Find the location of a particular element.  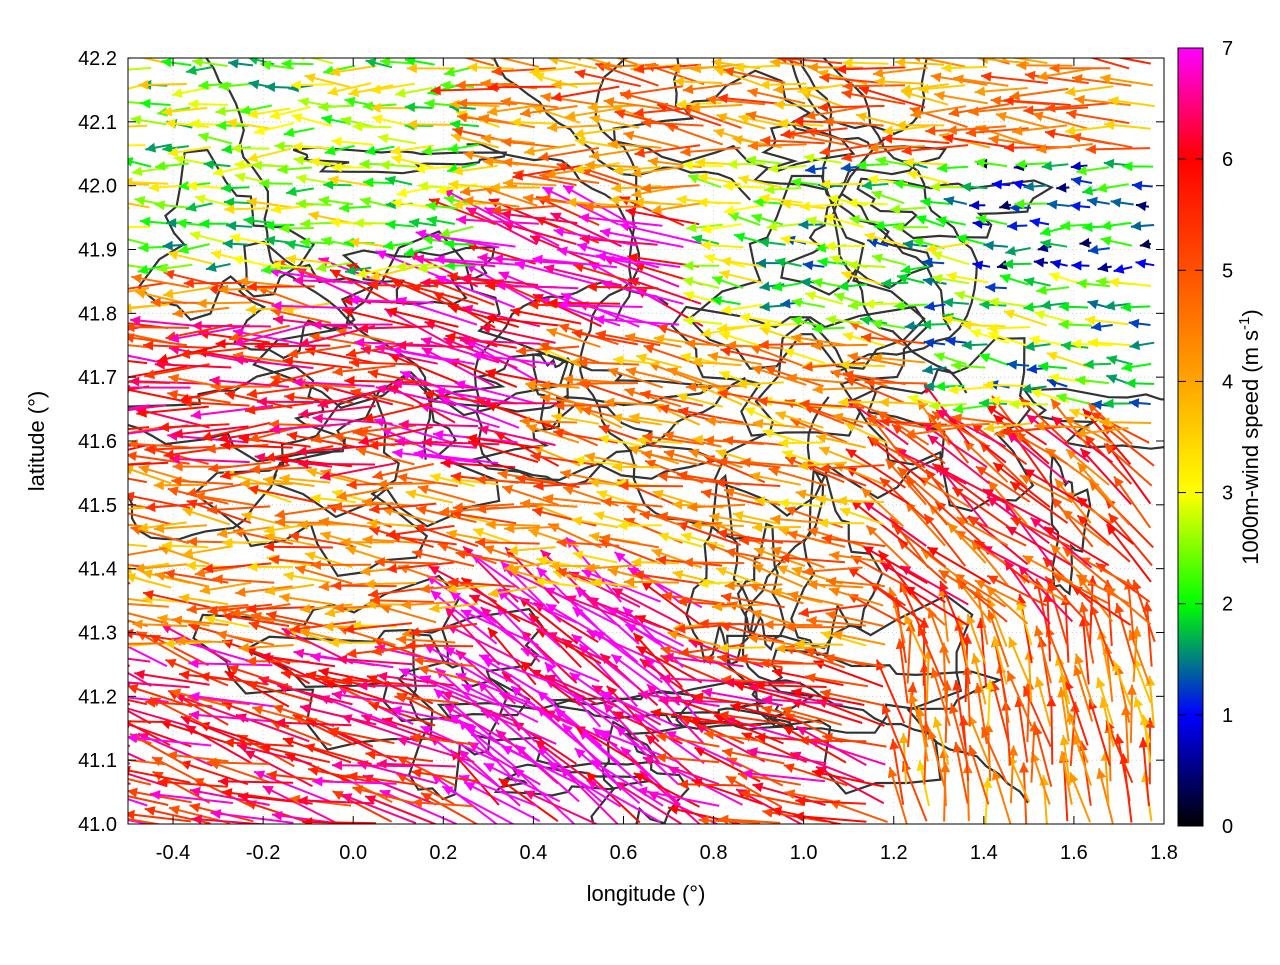

y-tick-label: 42.0 is located at coordinates (97, 187).